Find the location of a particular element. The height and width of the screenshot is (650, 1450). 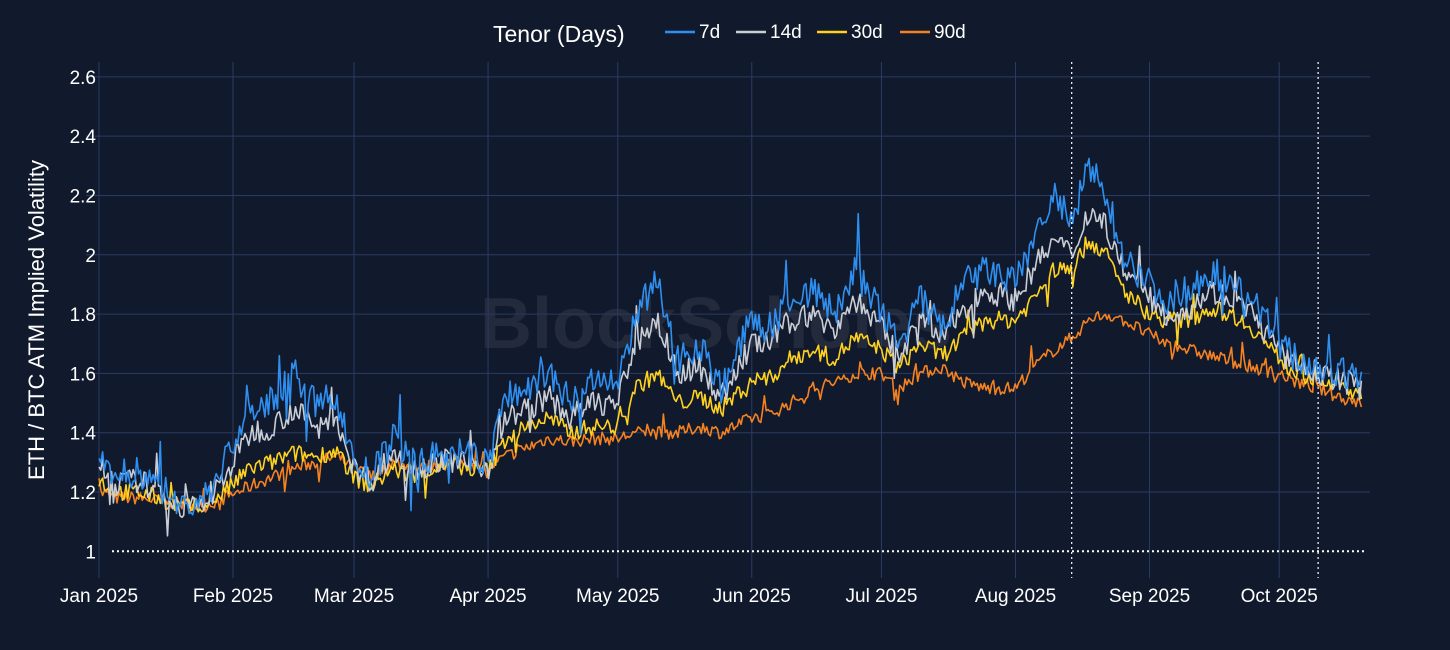

legend-label-14d: 14d is located at coordinates (786, 32).